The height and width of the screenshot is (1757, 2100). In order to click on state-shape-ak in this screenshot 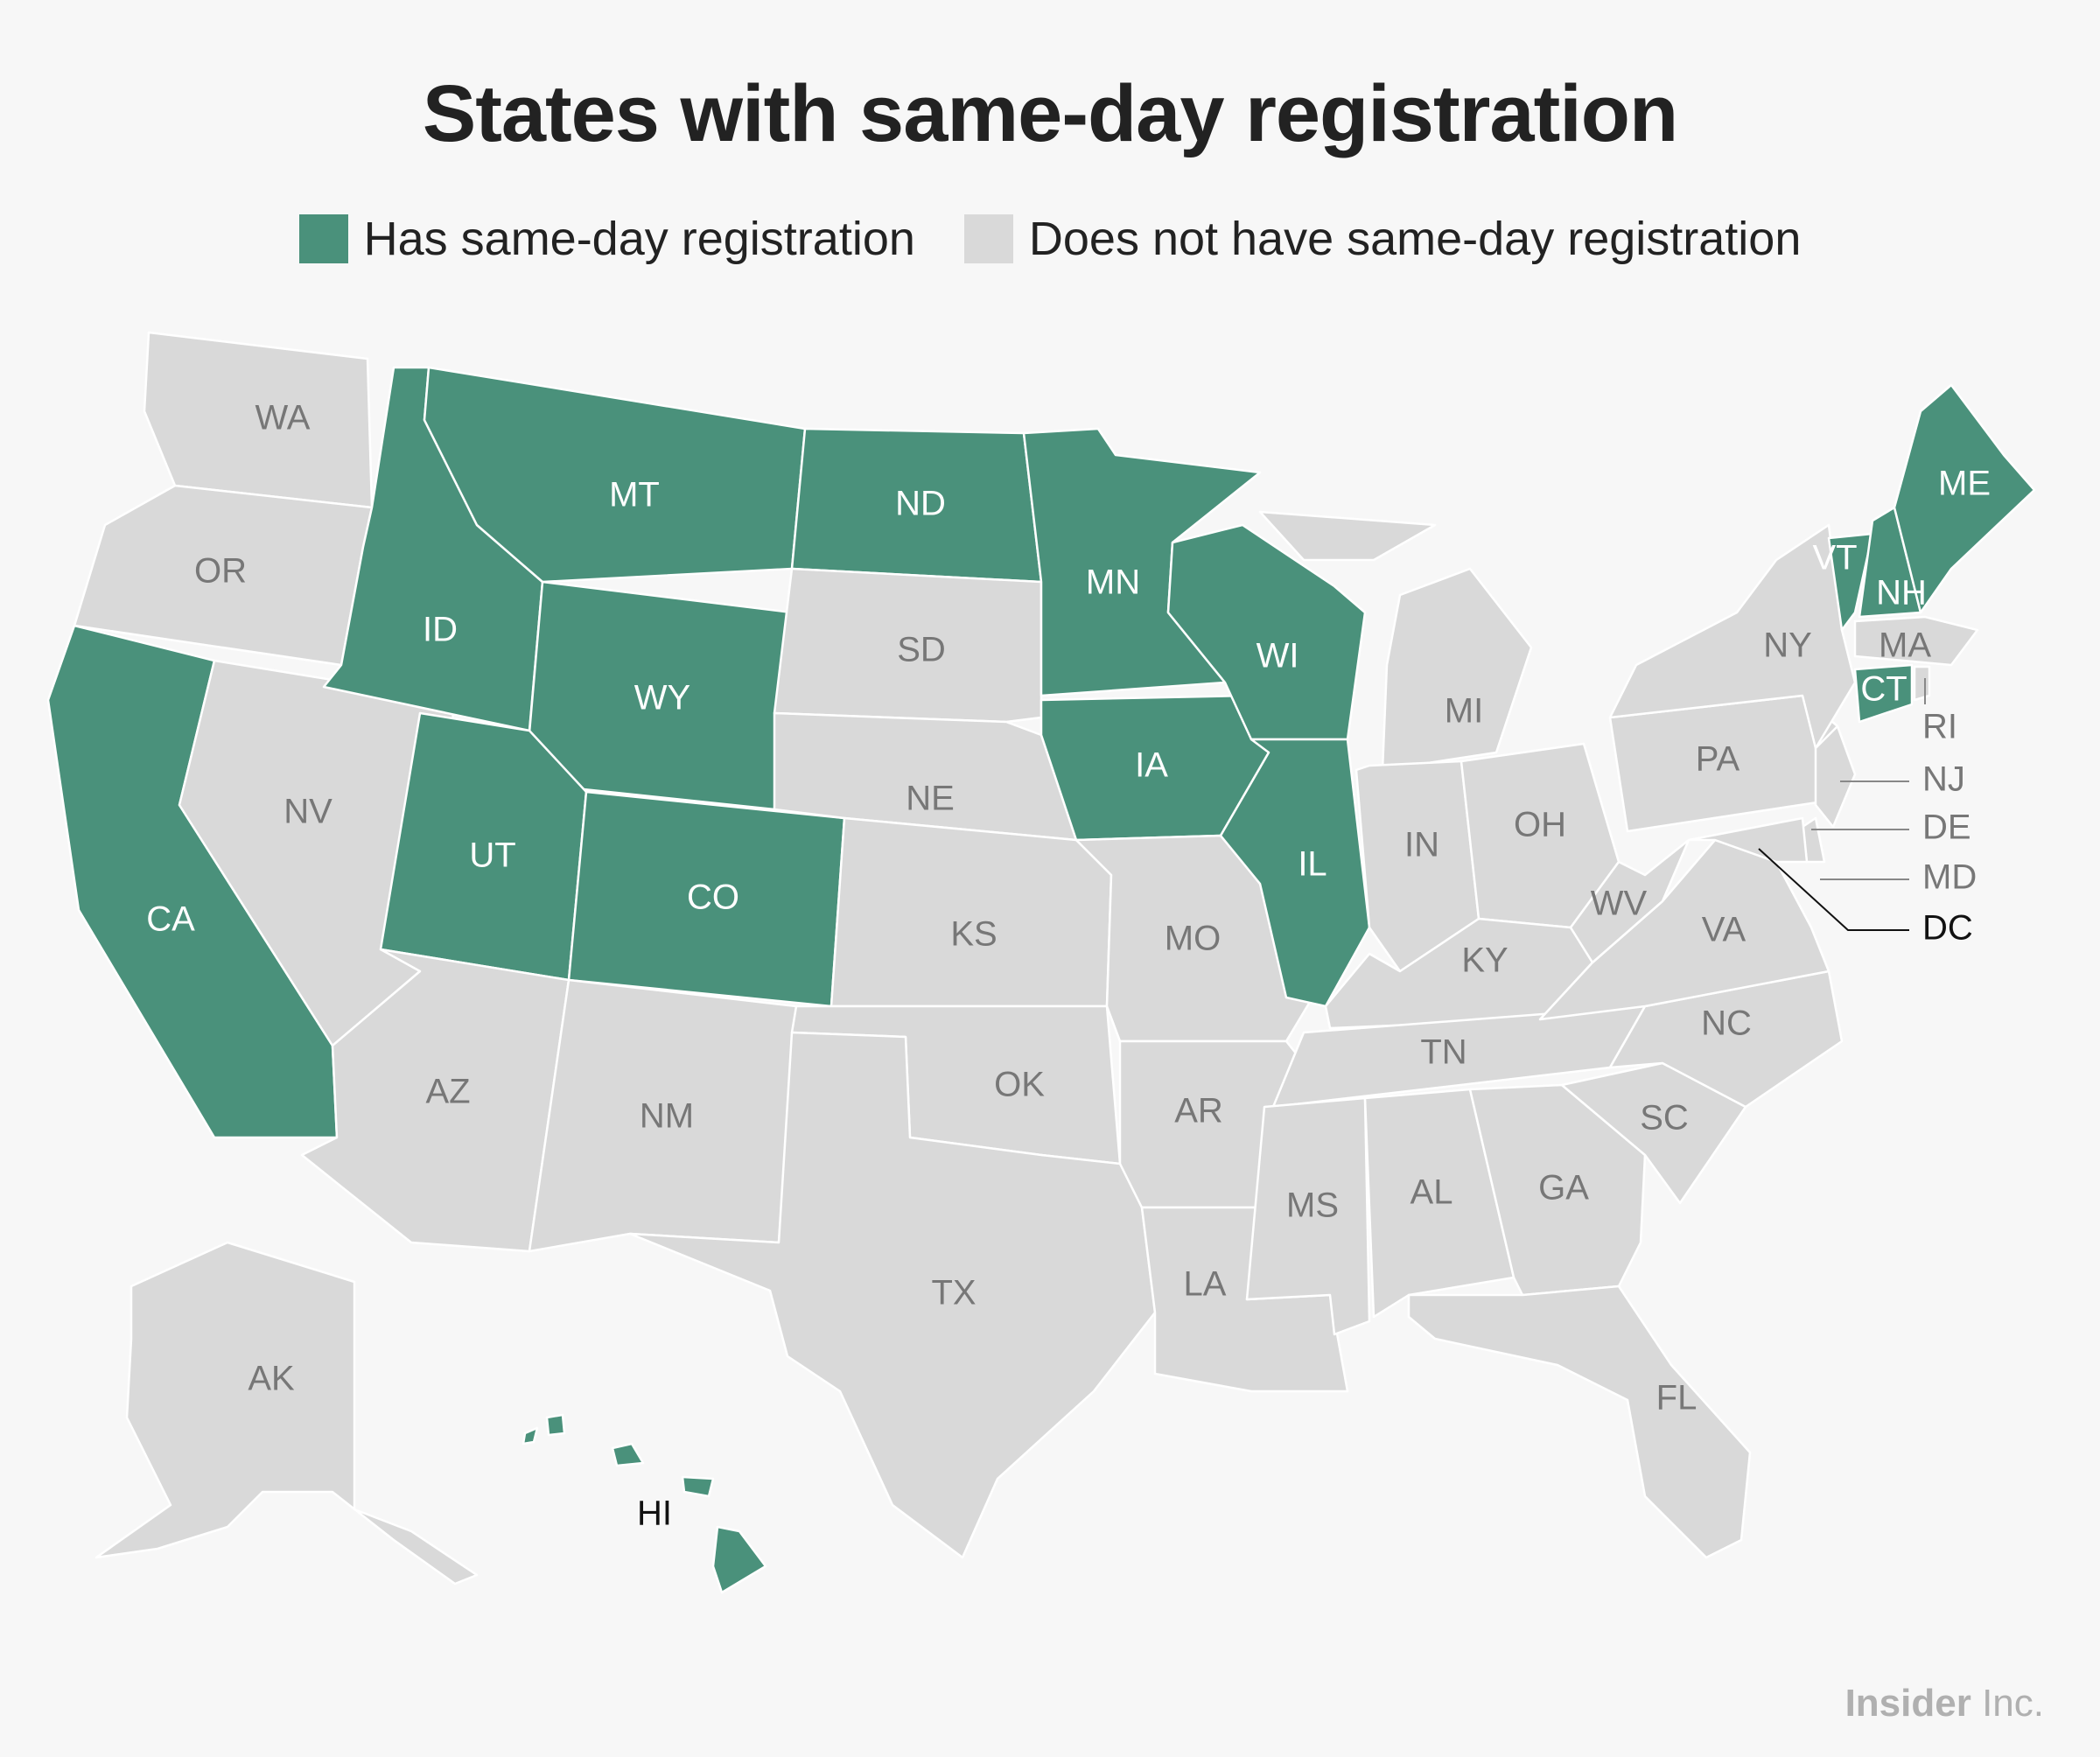, I will do `click(286, 1413)`.